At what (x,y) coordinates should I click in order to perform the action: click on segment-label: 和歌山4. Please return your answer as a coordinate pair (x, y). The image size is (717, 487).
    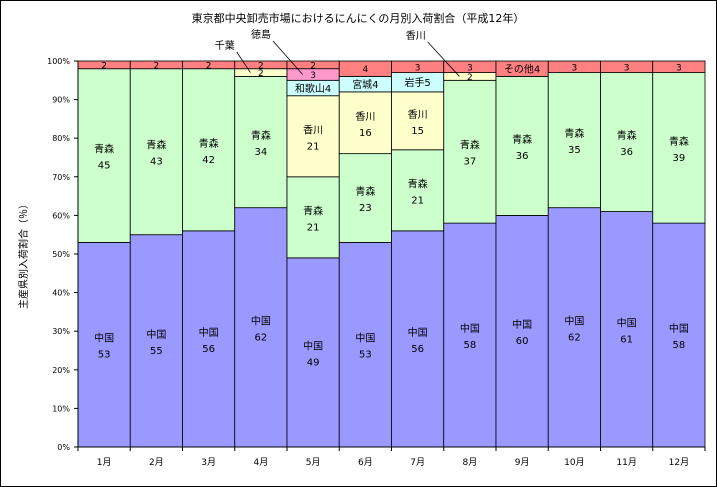
    Looking at the image, I should click on (313, 88).